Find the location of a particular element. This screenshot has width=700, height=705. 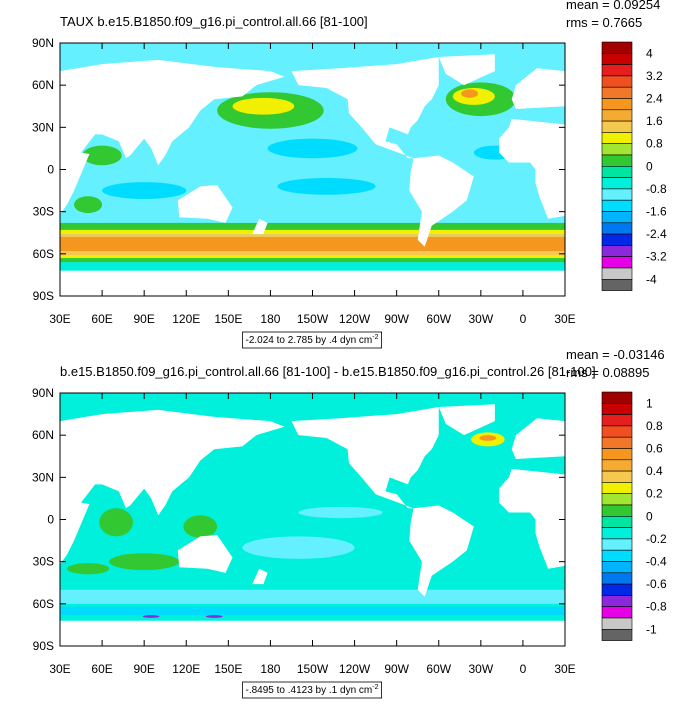

rms-stat: rms = 0.08895 is located at coordinates (607, 372).